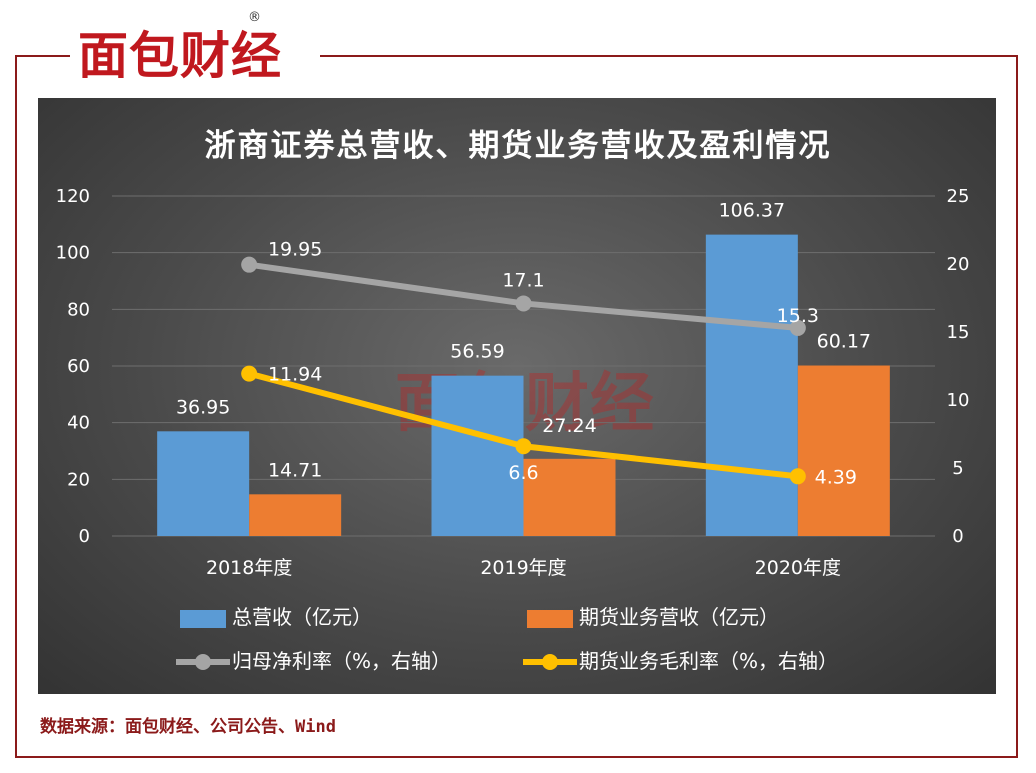 The height and width of the screenshot is (773, 1036). I want to click on line-data-label: 6.6, so click(523, 473).